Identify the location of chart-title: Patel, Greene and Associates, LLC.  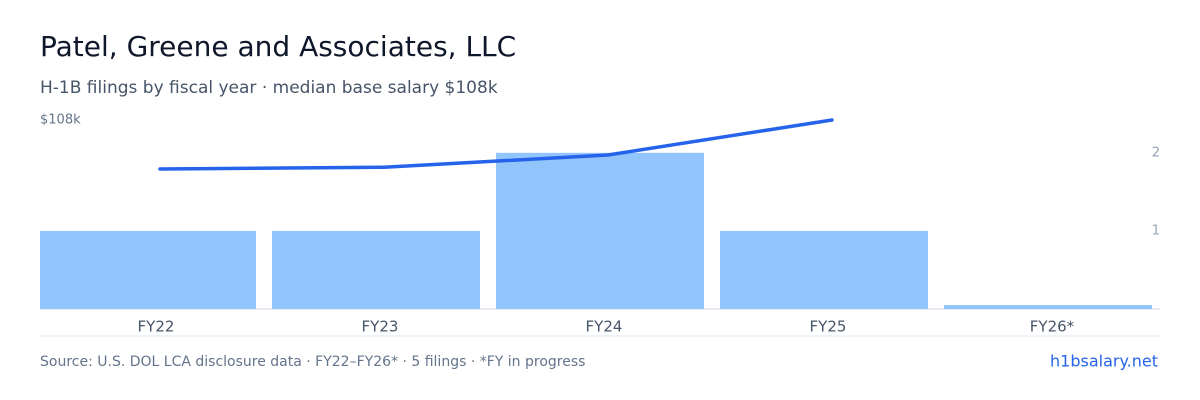
(278, 46).